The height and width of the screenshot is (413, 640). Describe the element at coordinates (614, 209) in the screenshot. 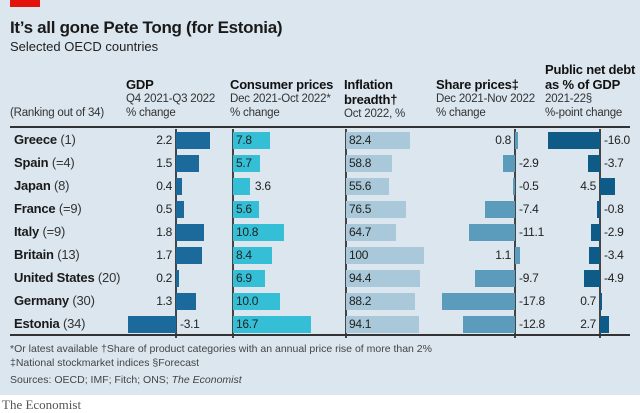

I see `debt-value: -0.8` at that location.